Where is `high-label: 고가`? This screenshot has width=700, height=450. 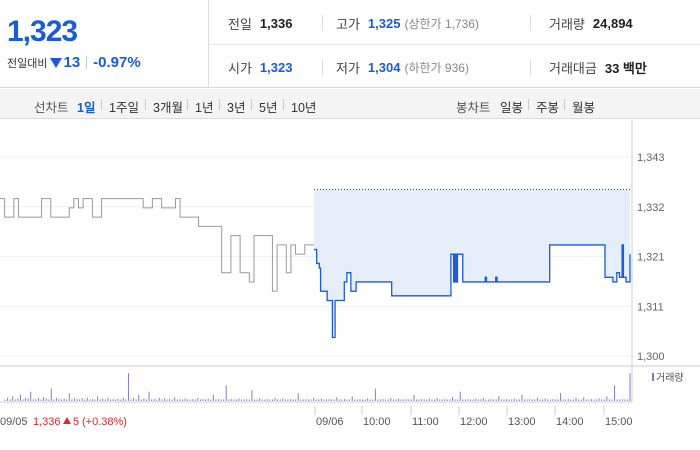 high-label: 고가 is located at coordinates (348, 24).